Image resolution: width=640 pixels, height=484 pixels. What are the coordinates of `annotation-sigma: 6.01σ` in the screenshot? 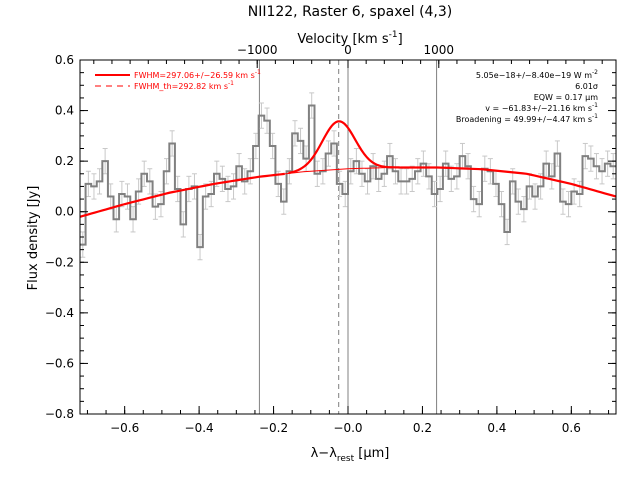 It's located at (586, 86).